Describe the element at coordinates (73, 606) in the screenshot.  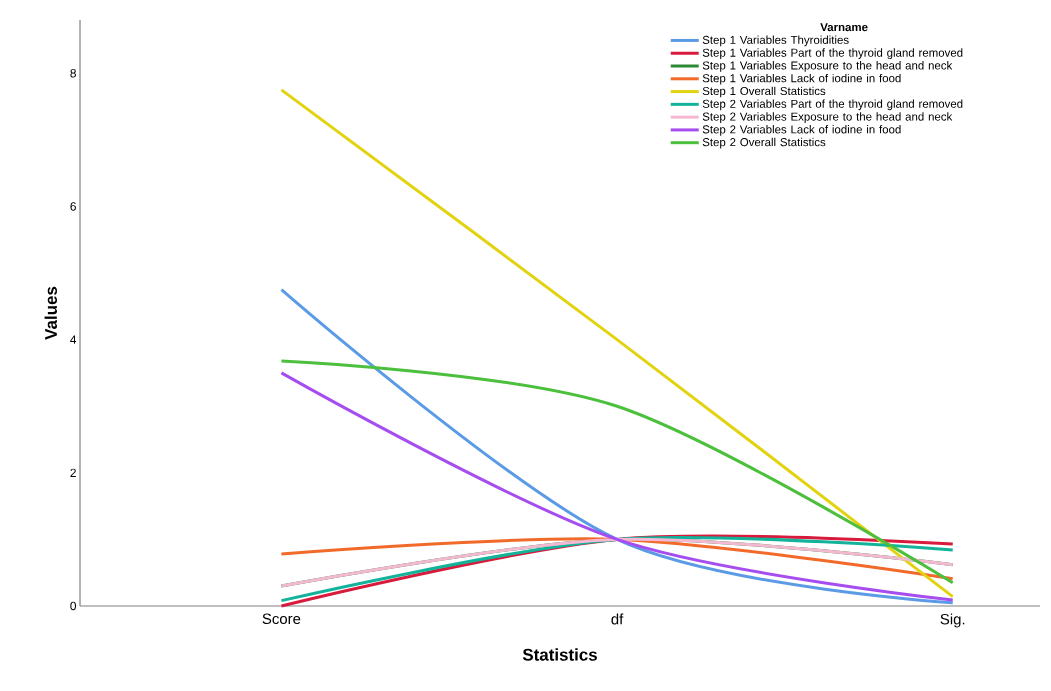
I see `y-tick-label: 0` at that location.